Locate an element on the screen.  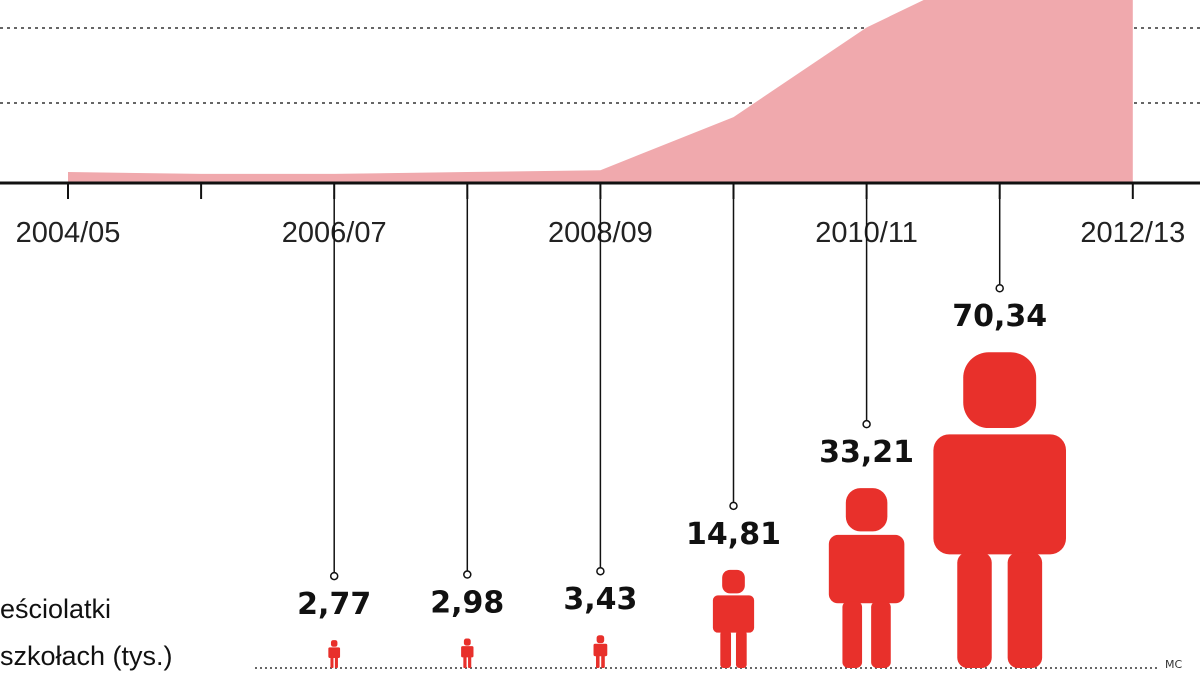
x-tick-label: 2004/05 is located at coordinates (68, 233).